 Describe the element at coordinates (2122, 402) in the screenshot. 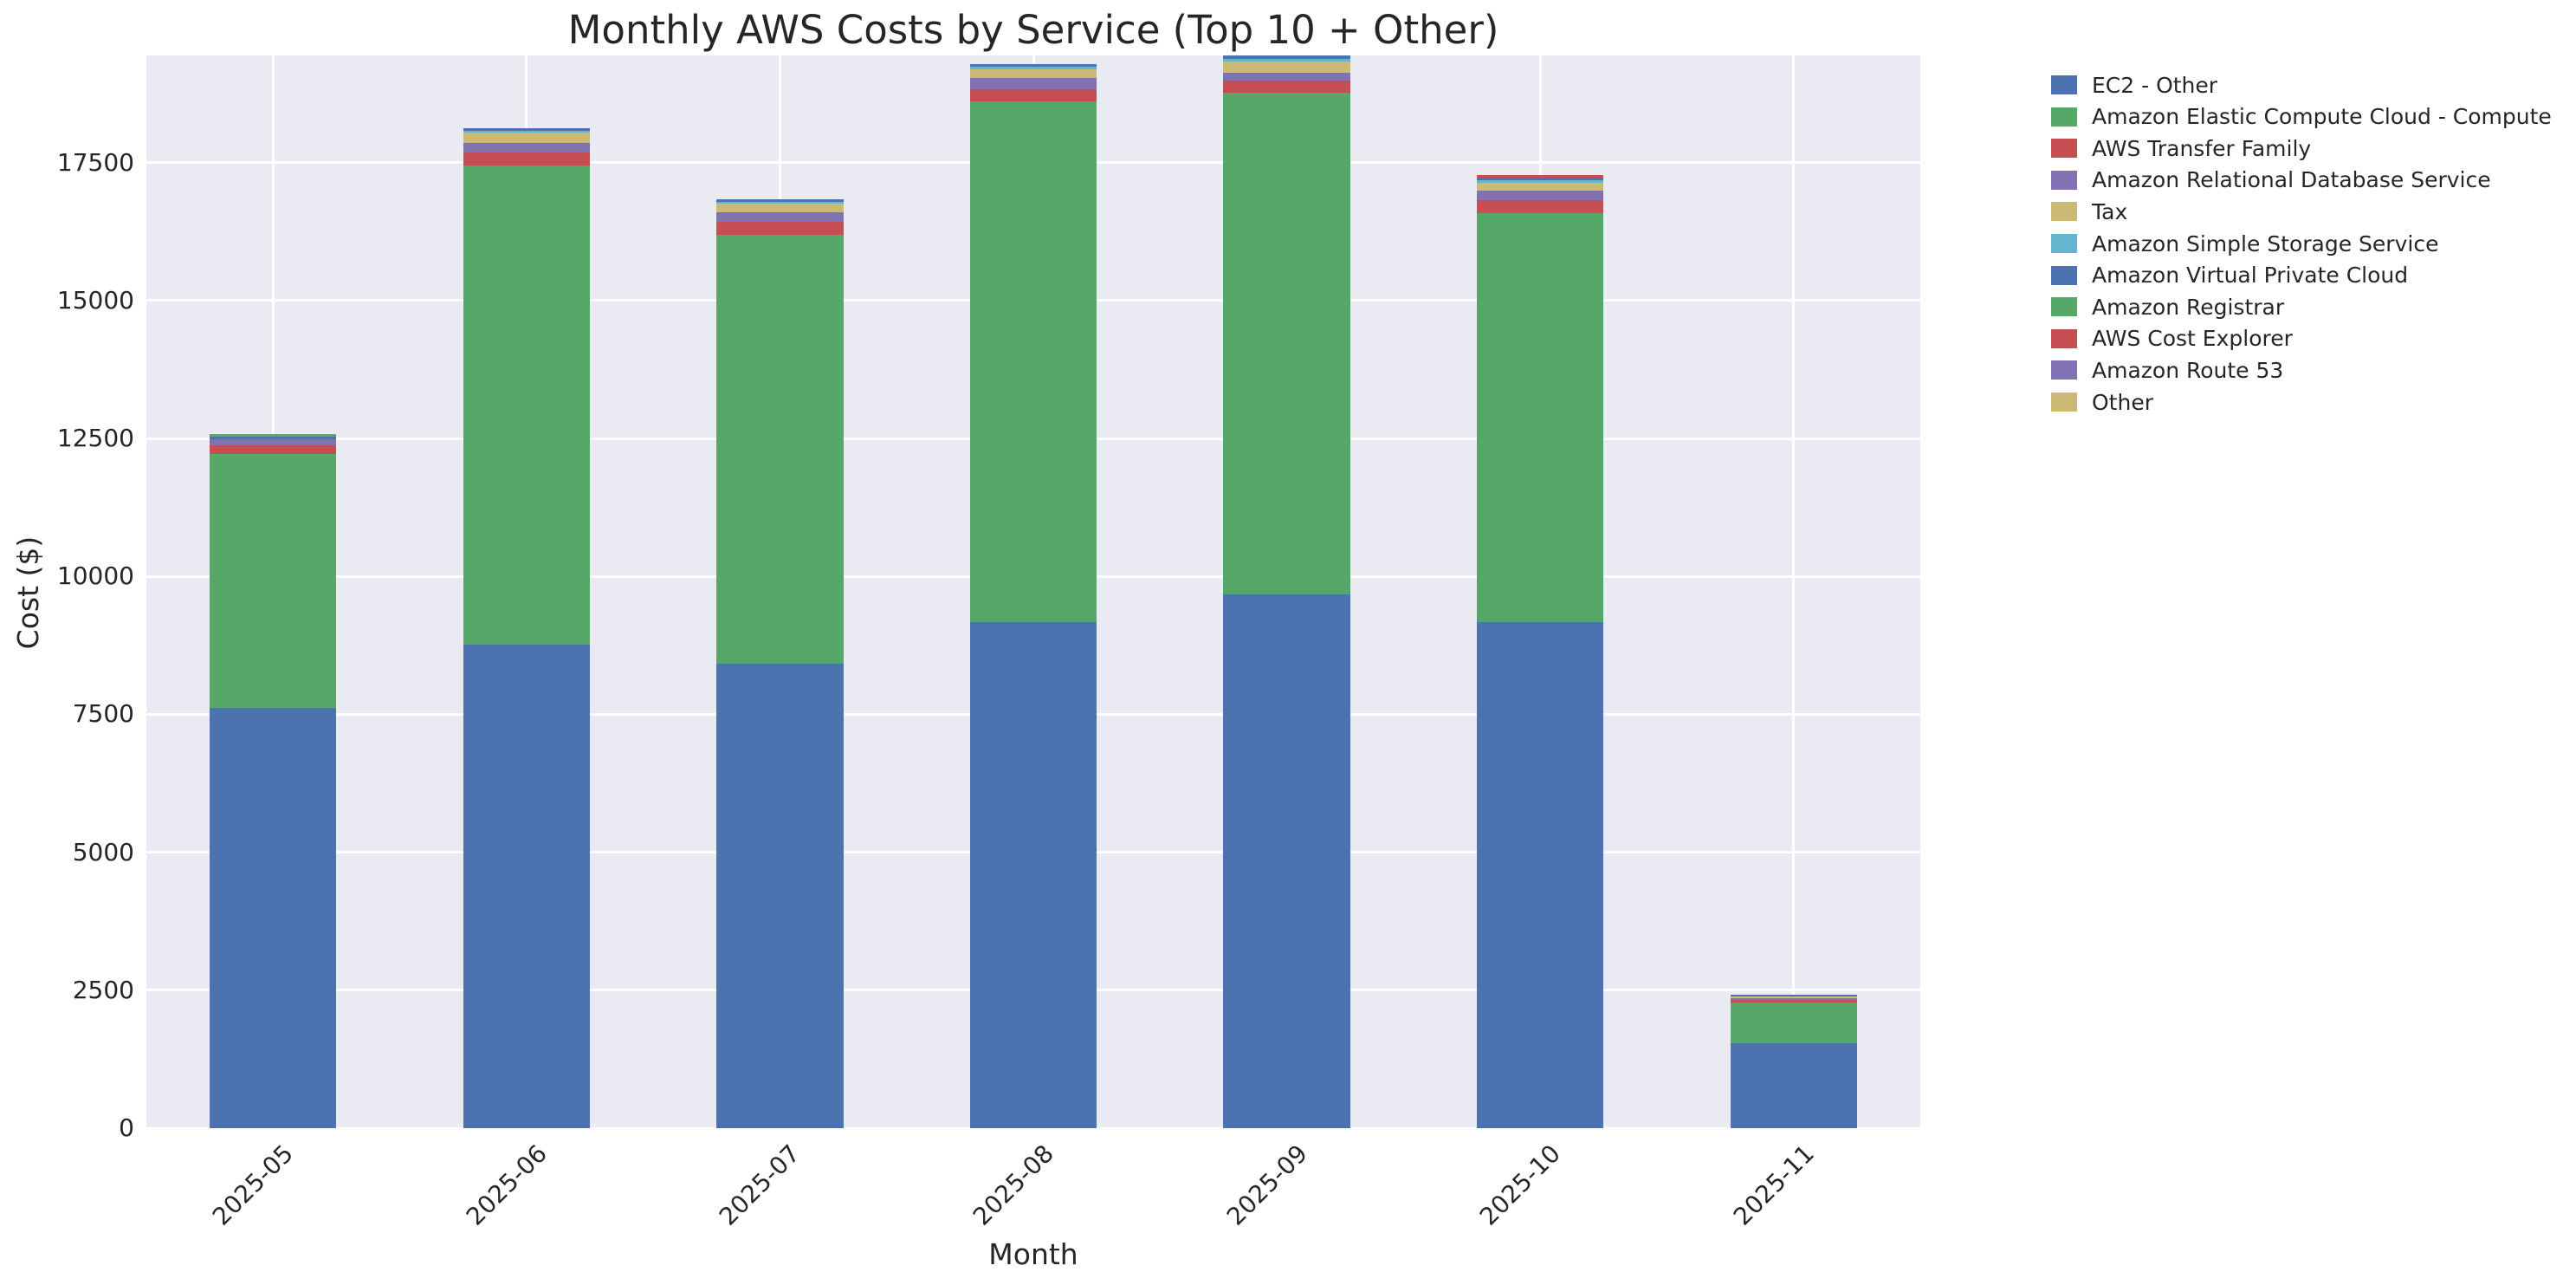

I see `legend-label: Other` at that location.